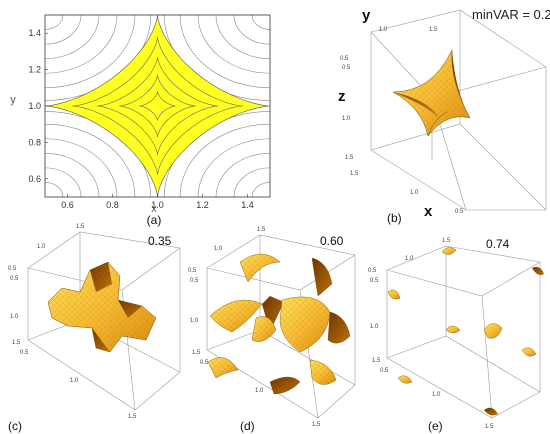 Image resolution: width=550 pixels, height=434 pixels. I want to click on b-tick-8: 0.5, so click(459, 212).